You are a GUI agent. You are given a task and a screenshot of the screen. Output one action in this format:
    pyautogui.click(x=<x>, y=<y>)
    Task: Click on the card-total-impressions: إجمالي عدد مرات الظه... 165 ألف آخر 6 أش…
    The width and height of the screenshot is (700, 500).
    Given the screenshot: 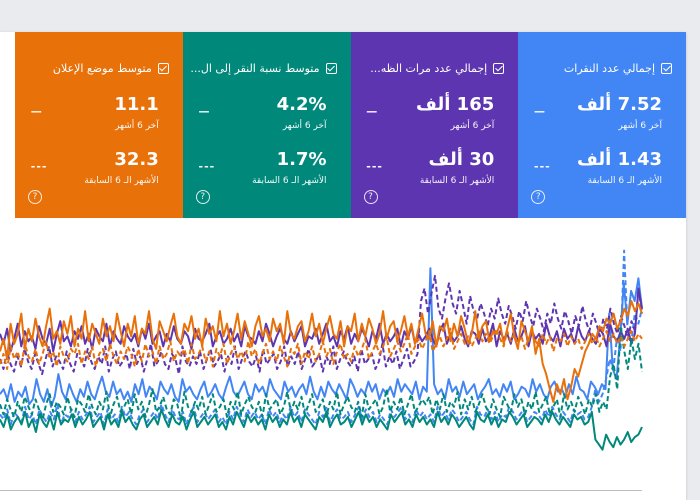 What is the action you would take?
    pyautogui.click(x=434, y=125)
    